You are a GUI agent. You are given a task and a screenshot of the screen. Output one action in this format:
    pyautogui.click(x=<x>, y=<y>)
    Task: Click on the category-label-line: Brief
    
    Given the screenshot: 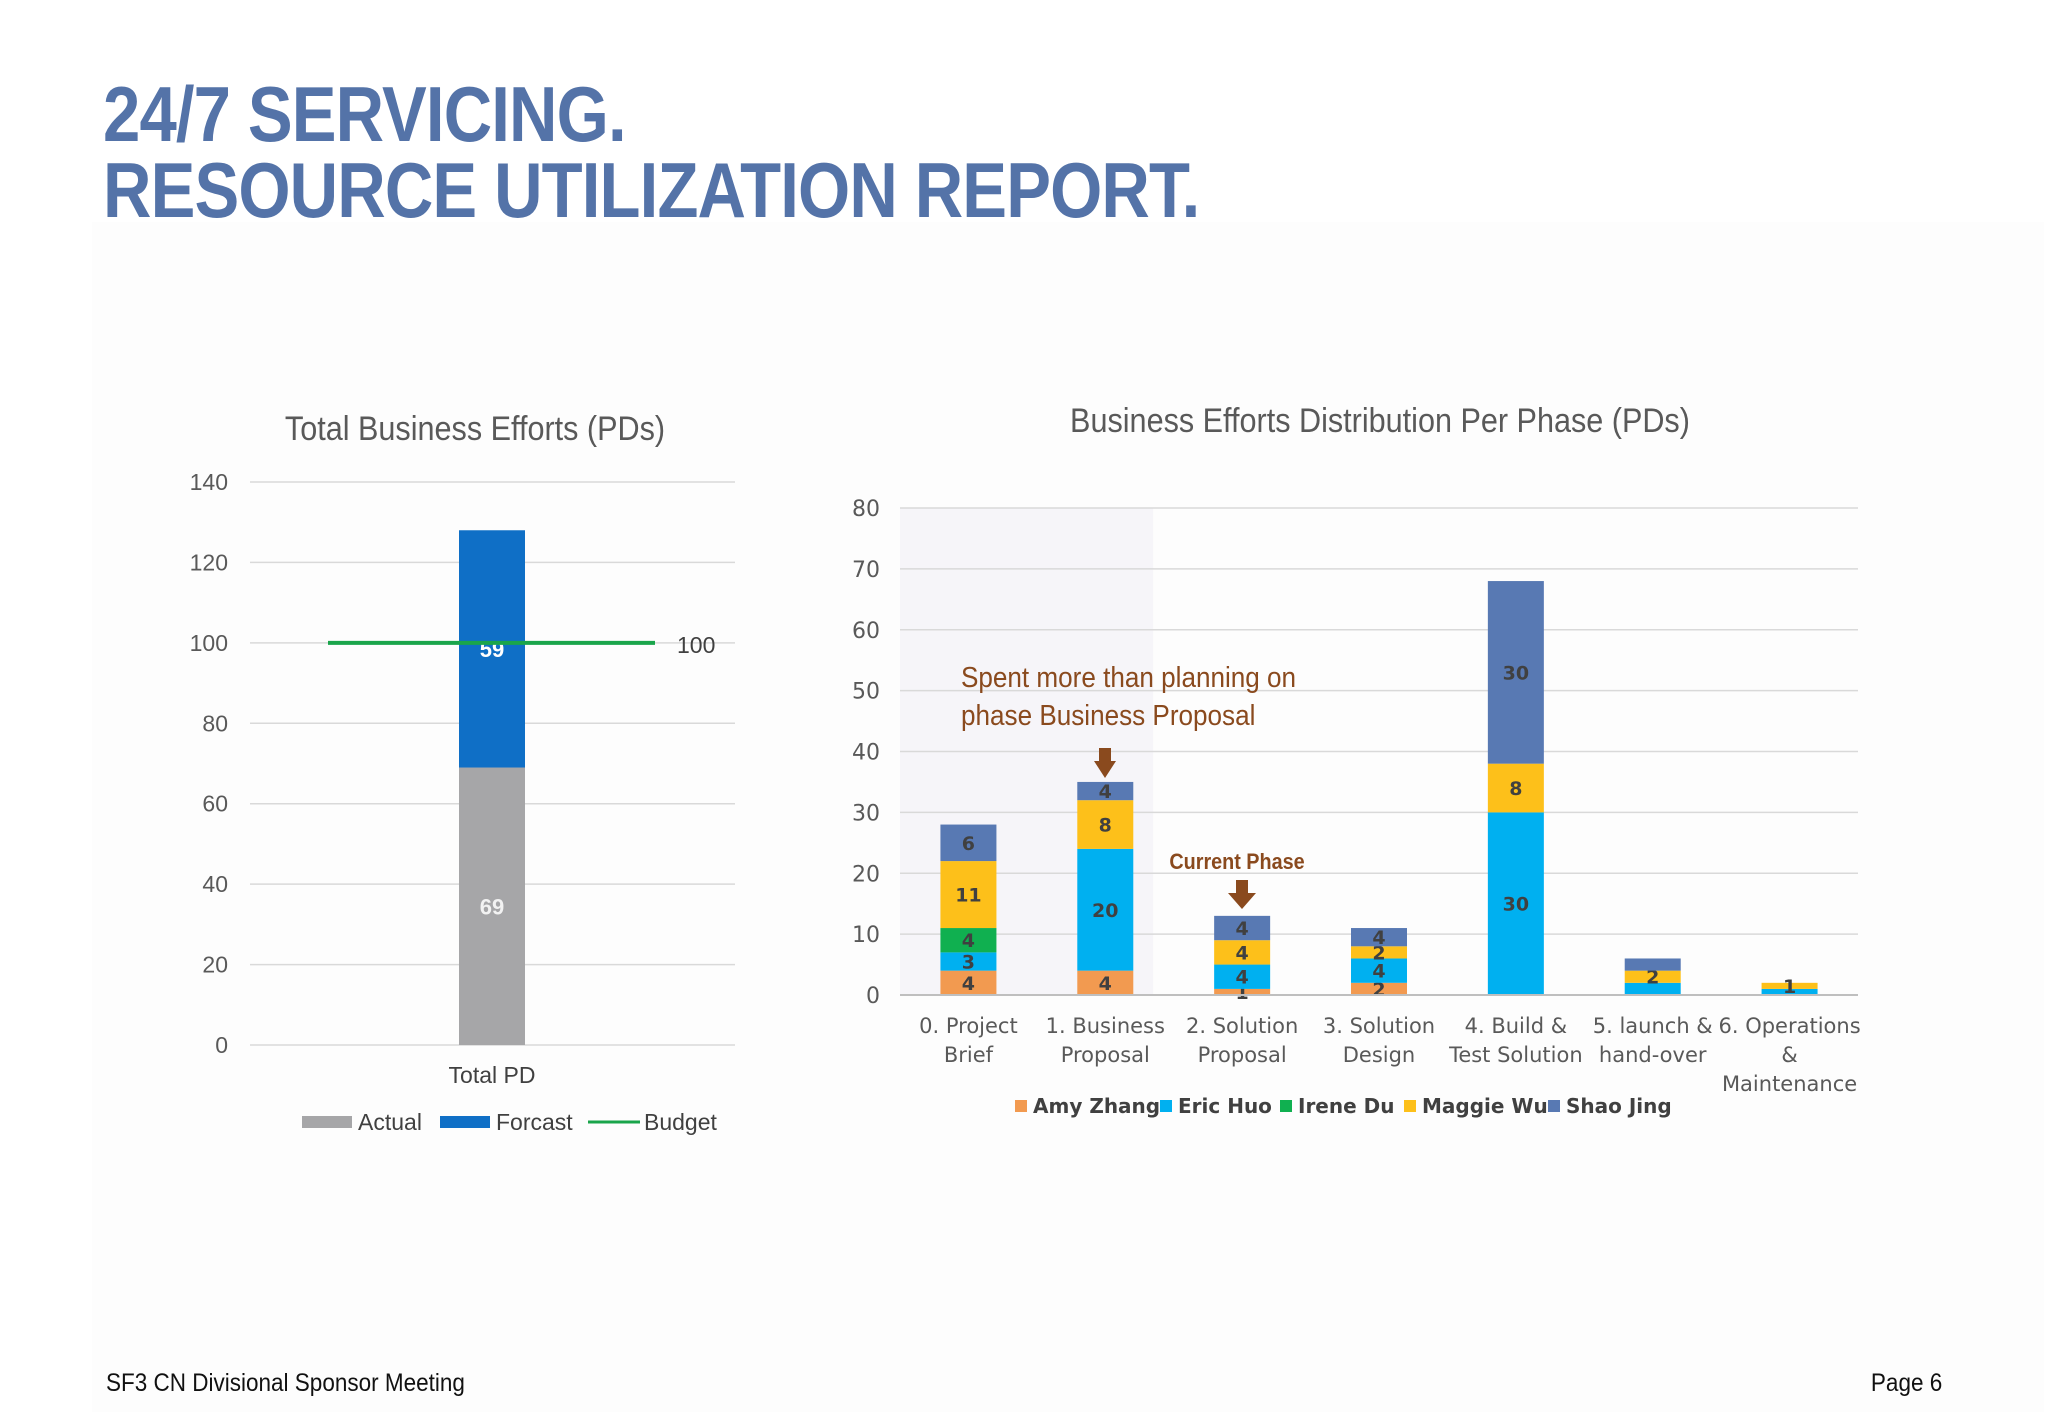 What is the action you would take?
    pyautogui.click(x=969, y=1055)
    